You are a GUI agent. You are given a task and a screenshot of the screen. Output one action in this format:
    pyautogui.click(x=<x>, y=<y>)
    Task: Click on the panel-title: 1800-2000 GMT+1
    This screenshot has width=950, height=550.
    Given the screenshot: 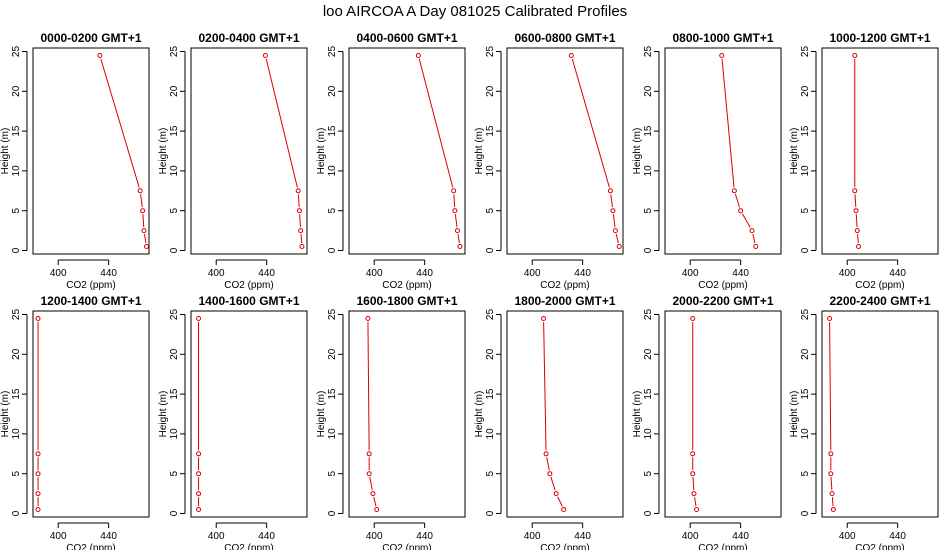 What is the action you would take?
    pyautogui.click(x=564, y=301)
    